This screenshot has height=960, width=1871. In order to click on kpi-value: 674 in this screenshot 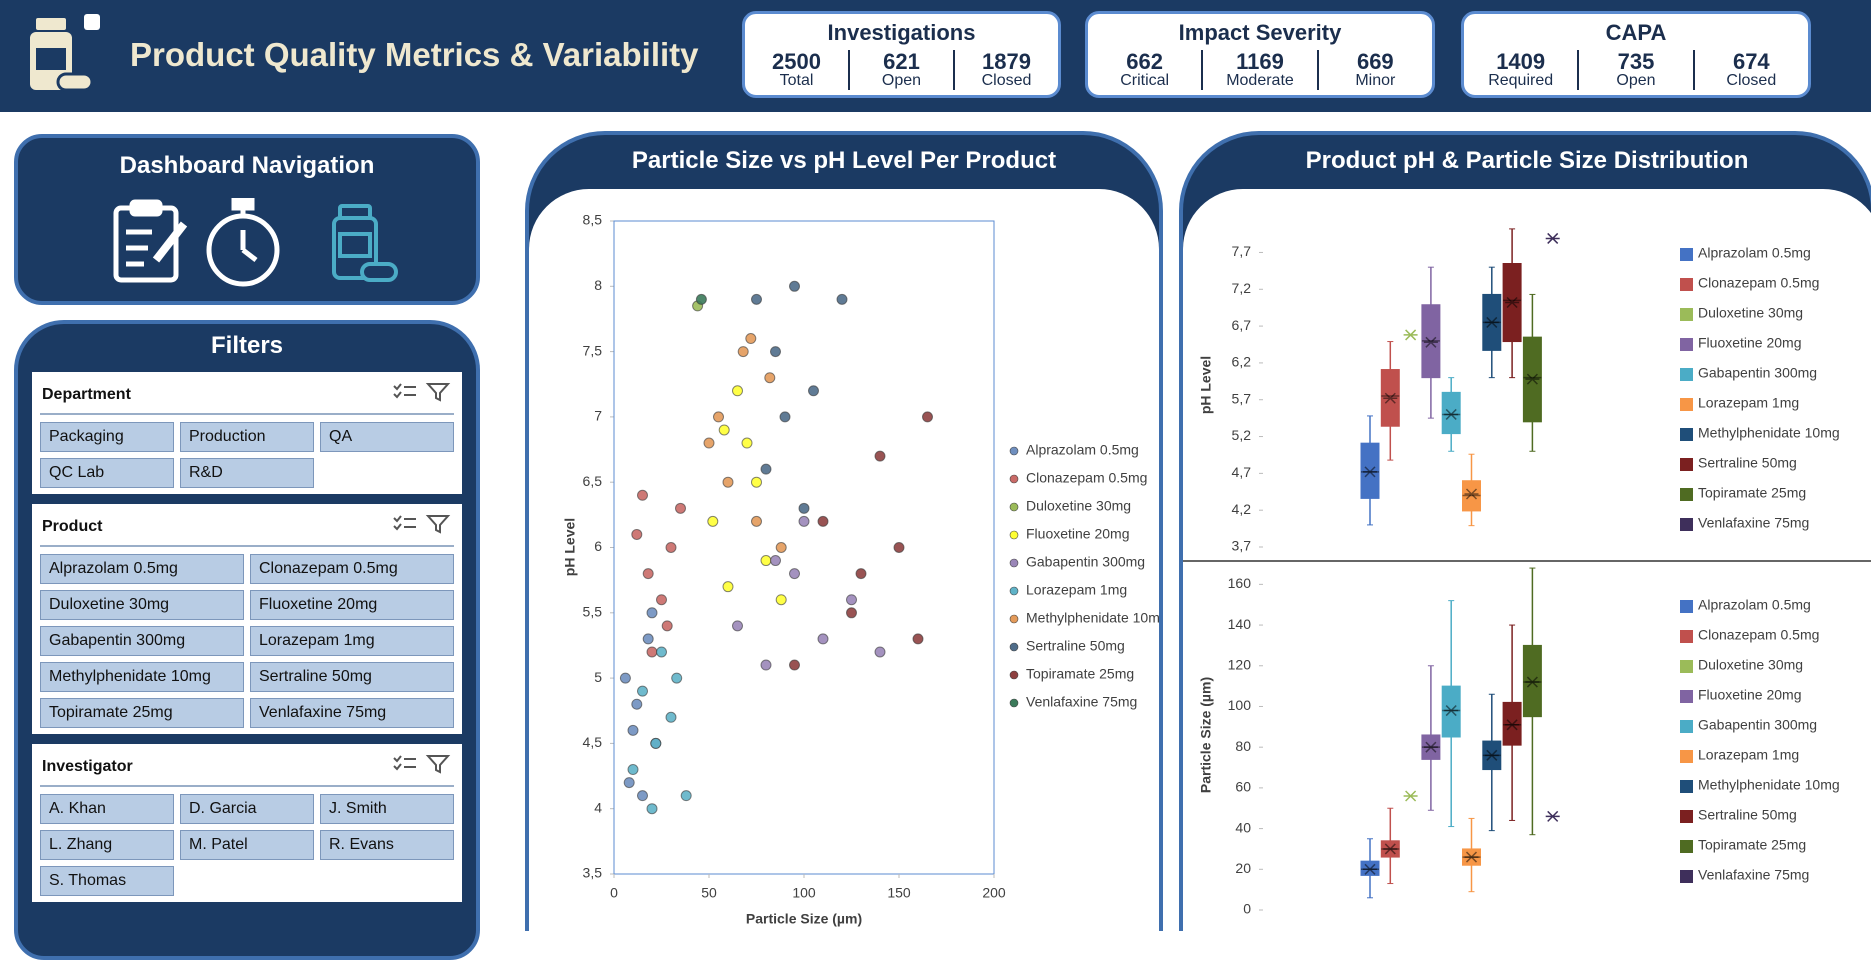, I will do `click(1751, 61)`.